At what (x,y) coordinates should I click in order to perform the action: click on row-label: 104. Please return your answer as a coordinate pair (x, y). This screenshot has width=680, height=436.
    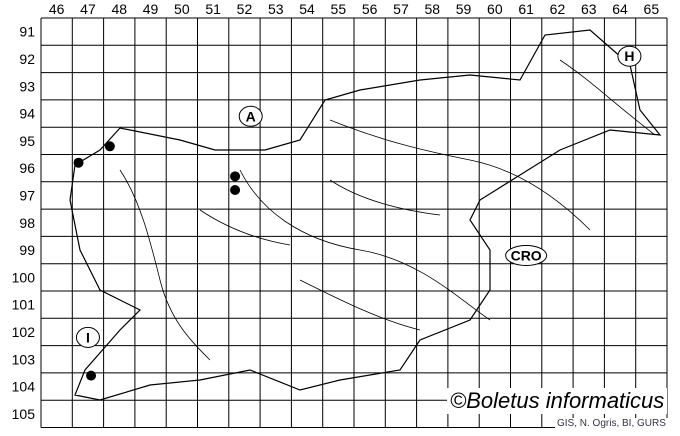
    Looking at the image, I should click on (24, 387).